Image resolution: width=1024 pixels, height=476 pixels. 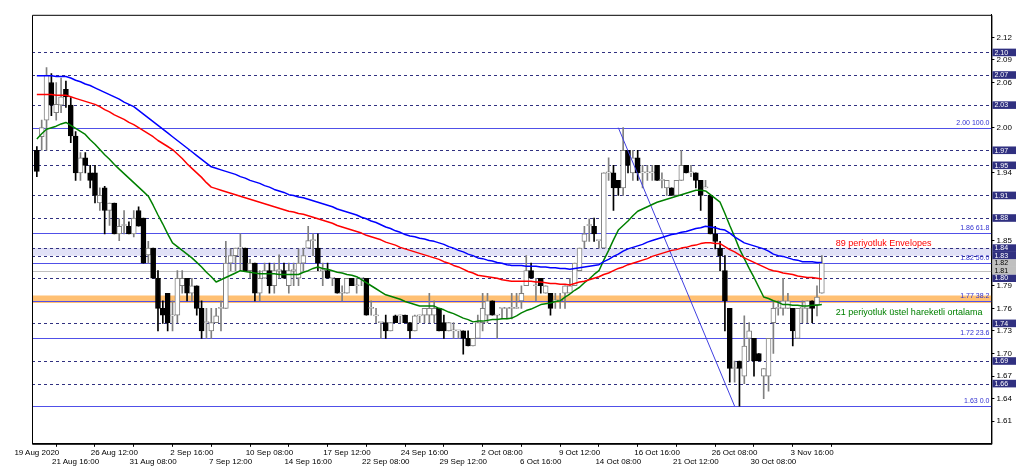 I want to click on x-tick-label: 19 Aug 2020, so click(x=37, y=452).